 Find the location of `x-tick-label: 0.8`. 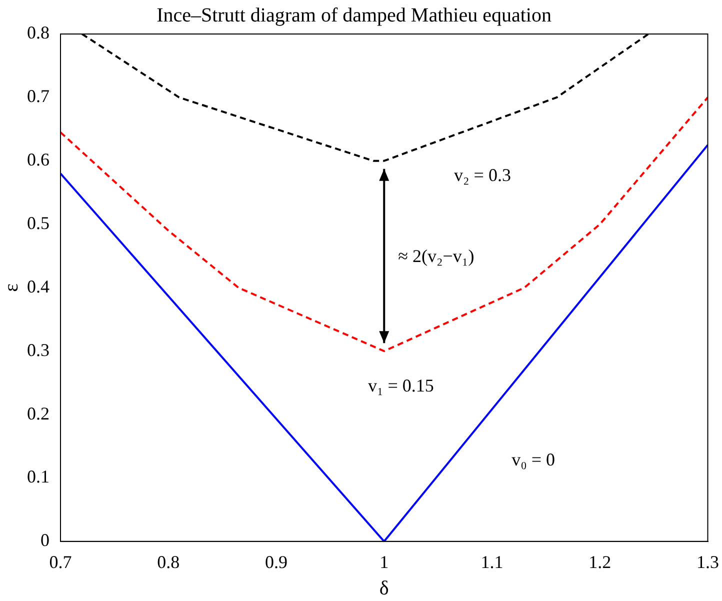

x-tick-label: 0.8 is located at coordinates (168, 562).